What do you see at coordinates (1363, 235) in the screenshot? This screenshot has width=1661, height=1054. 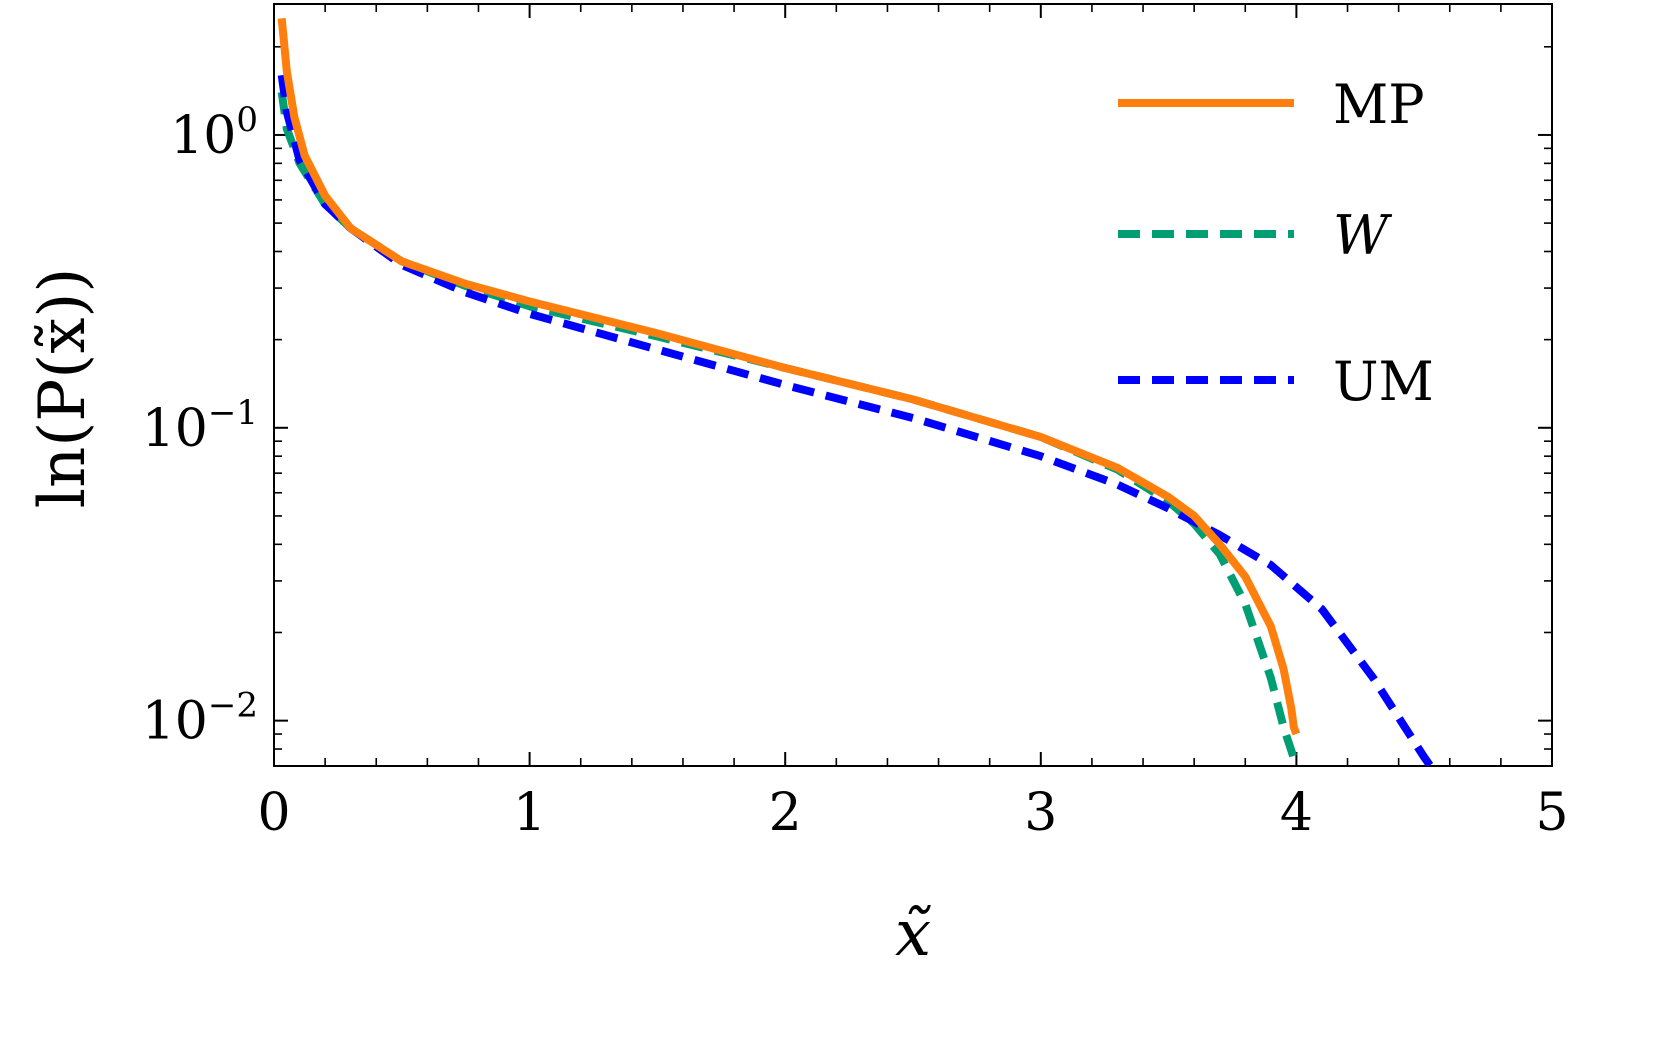 I see `legend-label-w: W` at bounding box center [1363, 235].